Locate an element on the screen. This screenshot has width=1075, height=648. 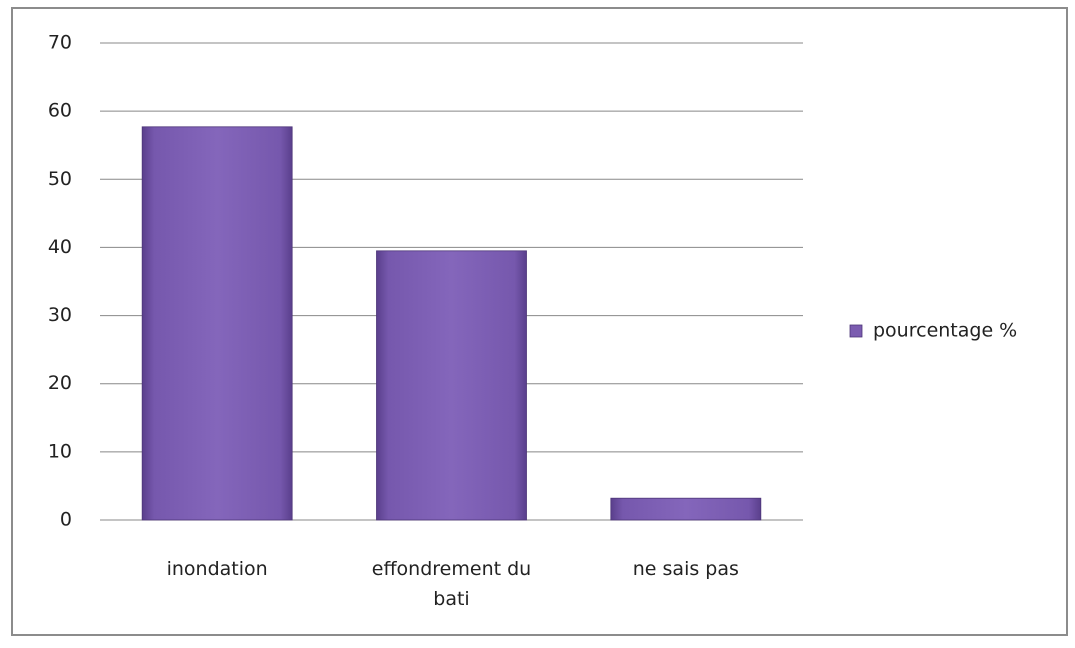
legend-swatch is located at coordinates (856, 331).